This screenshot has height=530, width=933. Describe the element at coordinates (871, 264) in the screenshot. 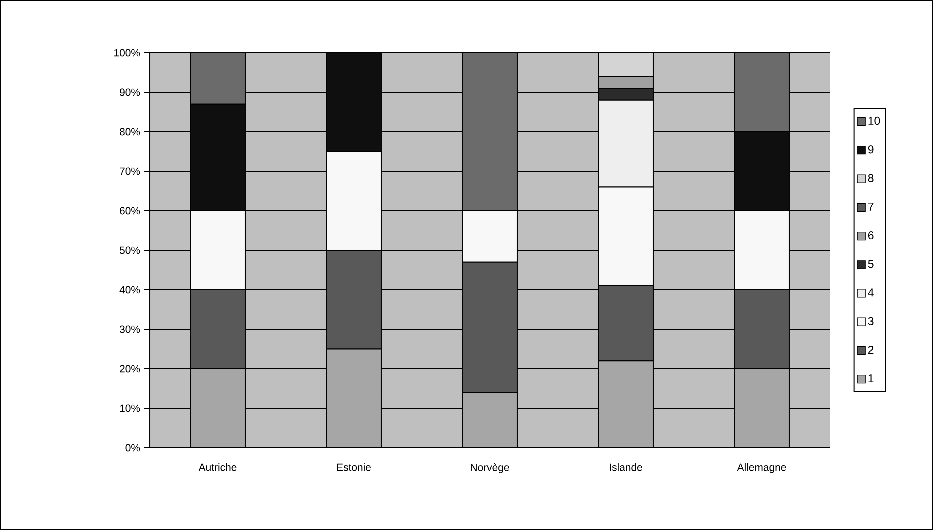

I see `legend-label: 5` at that location.